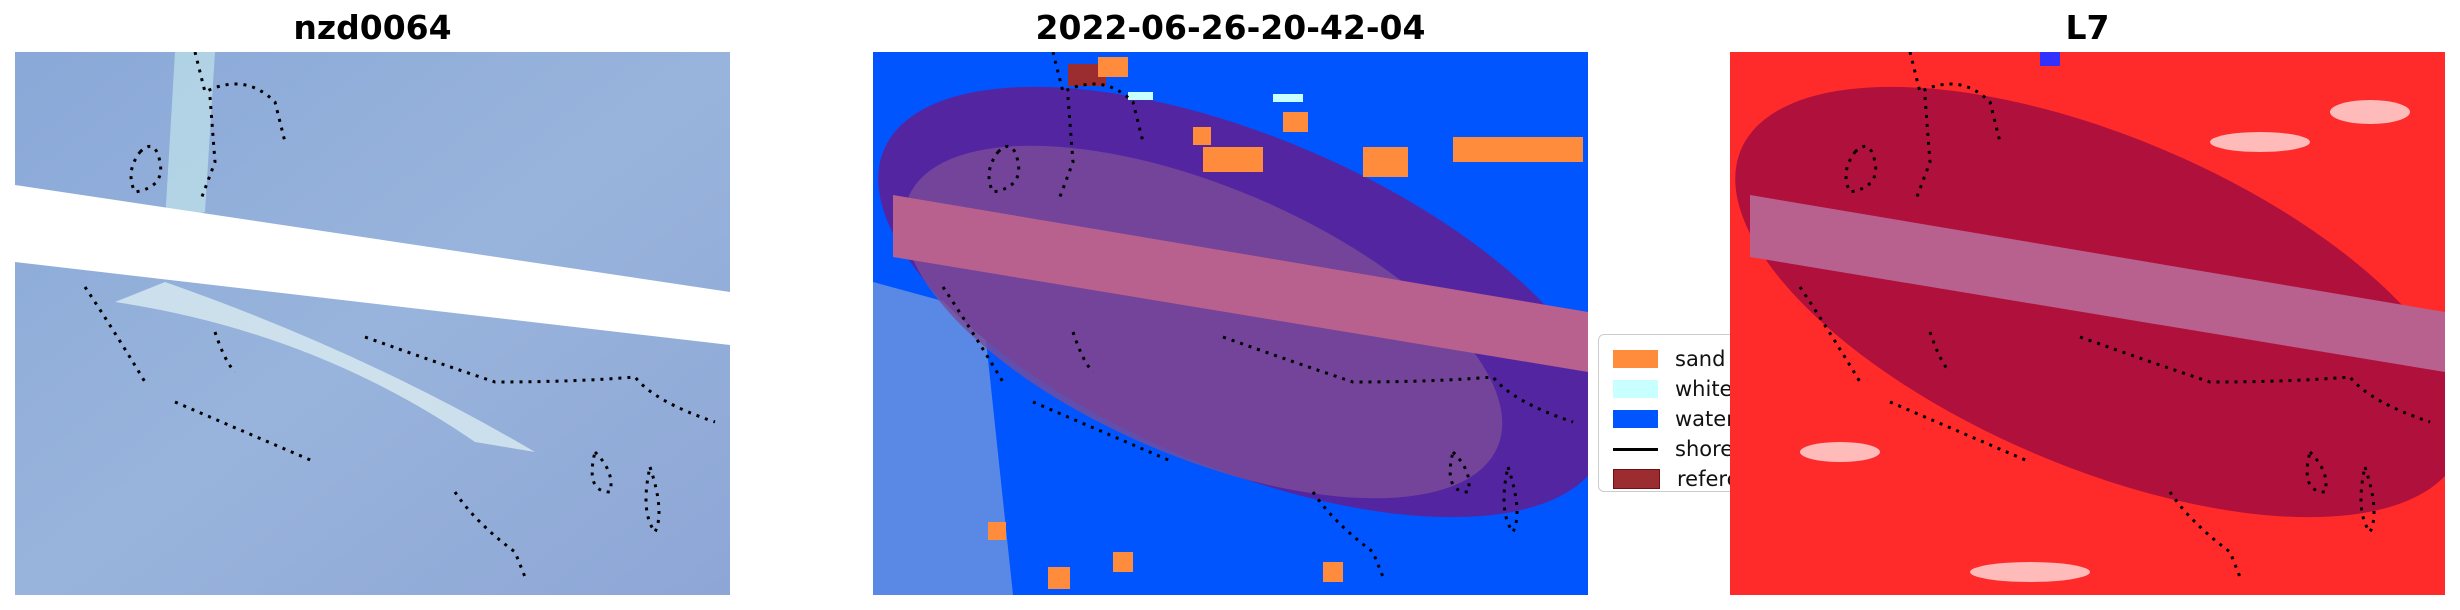  I want to click on panel-title-satellite: L7, so click(2087, 27).